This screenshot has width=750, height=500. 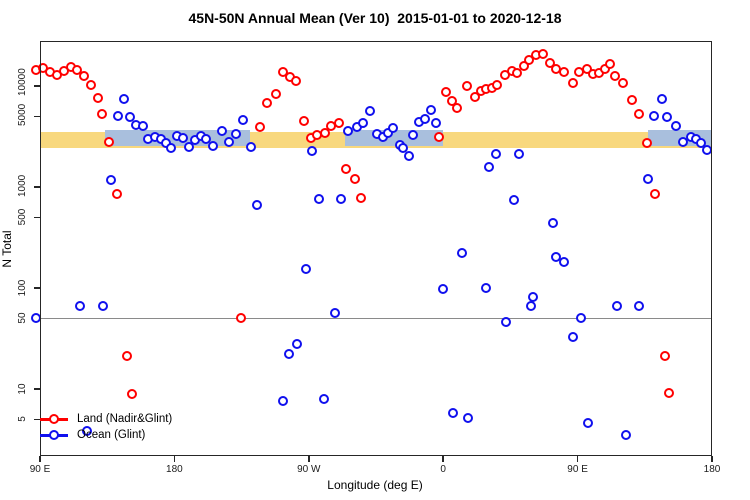 I want to click on legend-circle-icon, so click(x=54, y=419).